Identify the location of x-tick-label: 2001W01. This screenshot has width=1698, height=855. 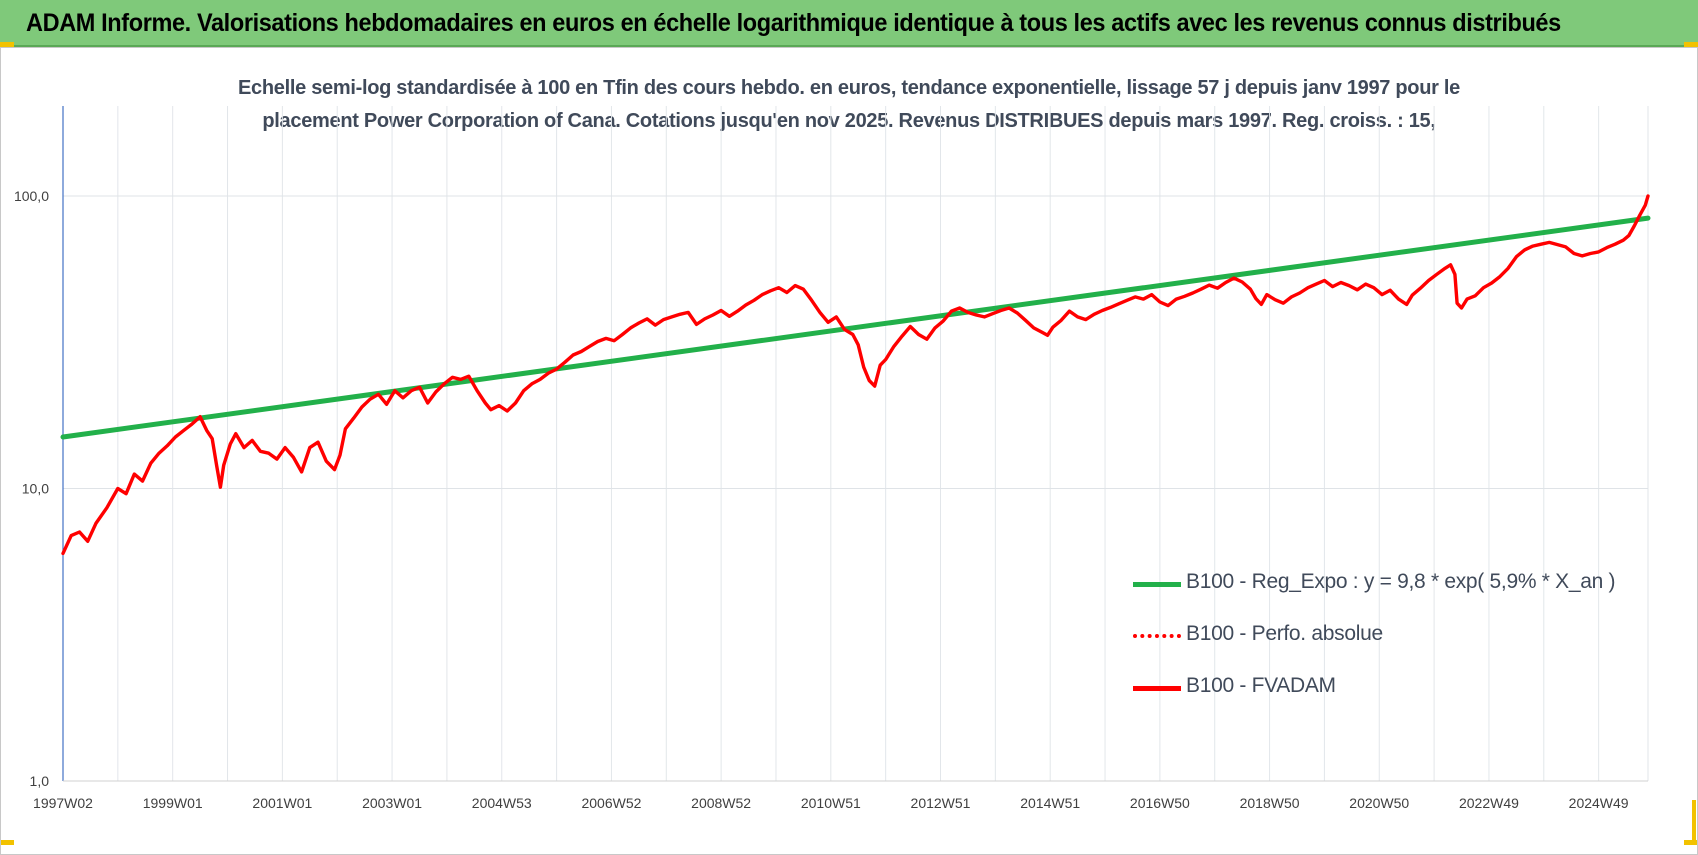
(282, 803).